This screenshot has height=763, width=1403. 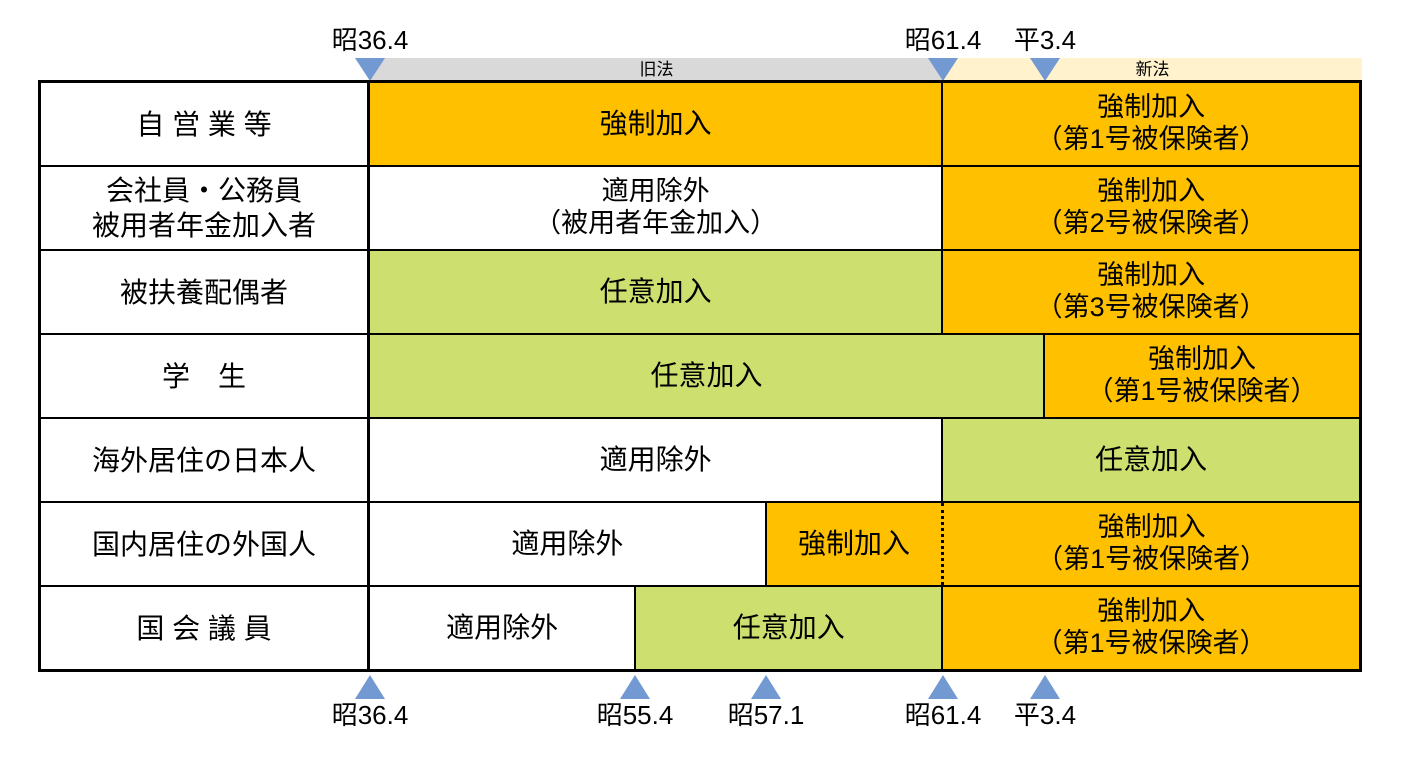 I want to click on table-row: 国内居住の外国人 適用除外 強制加入 強制加入 （第1号被保険者）, so click(x=700, y=543).